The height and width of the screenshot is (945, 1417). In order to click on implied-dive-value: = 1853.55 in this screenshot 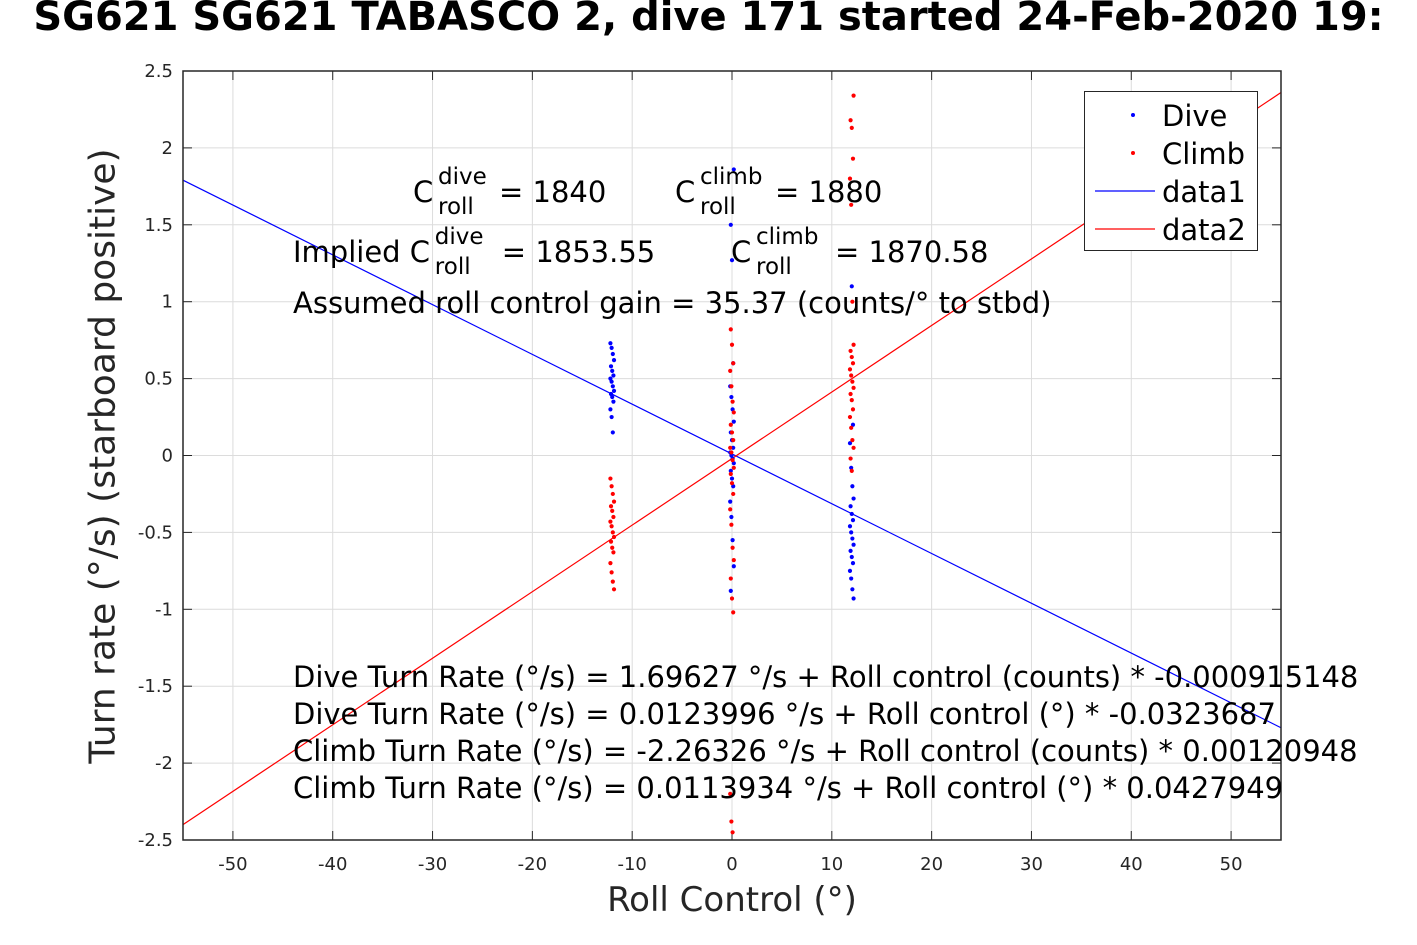, I will do `click(578, 252)`.